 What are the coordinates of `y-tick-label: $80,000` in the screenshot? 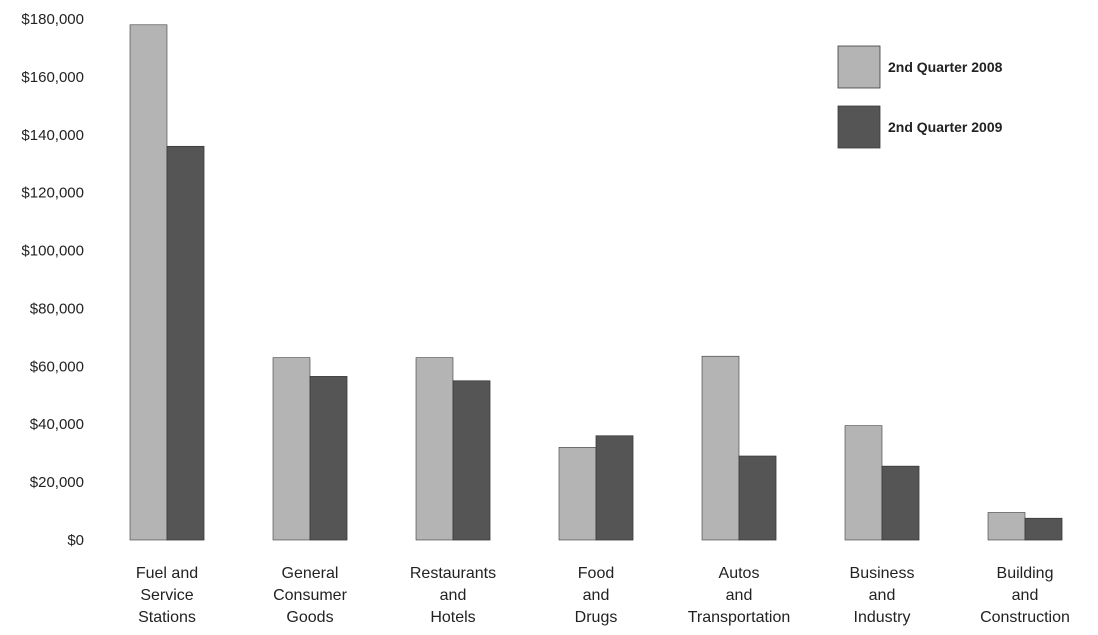 It's located at (57, 308).